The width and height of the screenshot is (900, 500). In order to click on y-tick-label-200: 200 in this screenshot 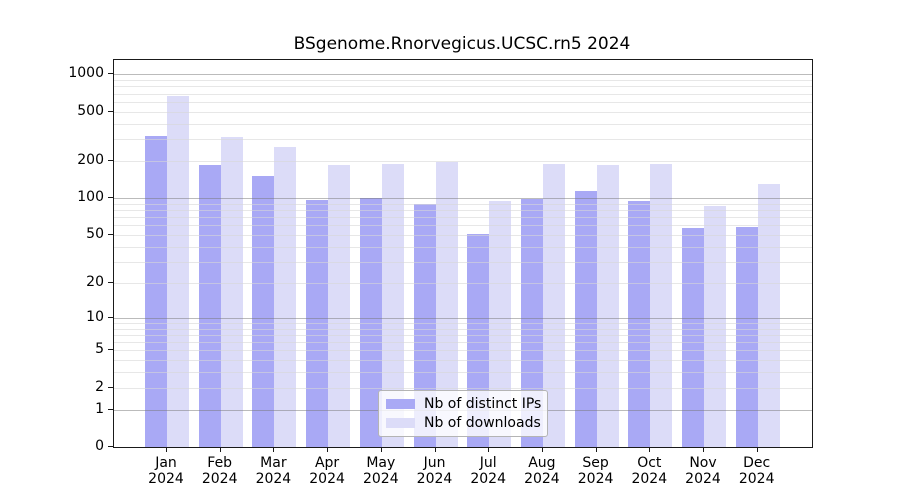, I will do `click(90, 159)`.